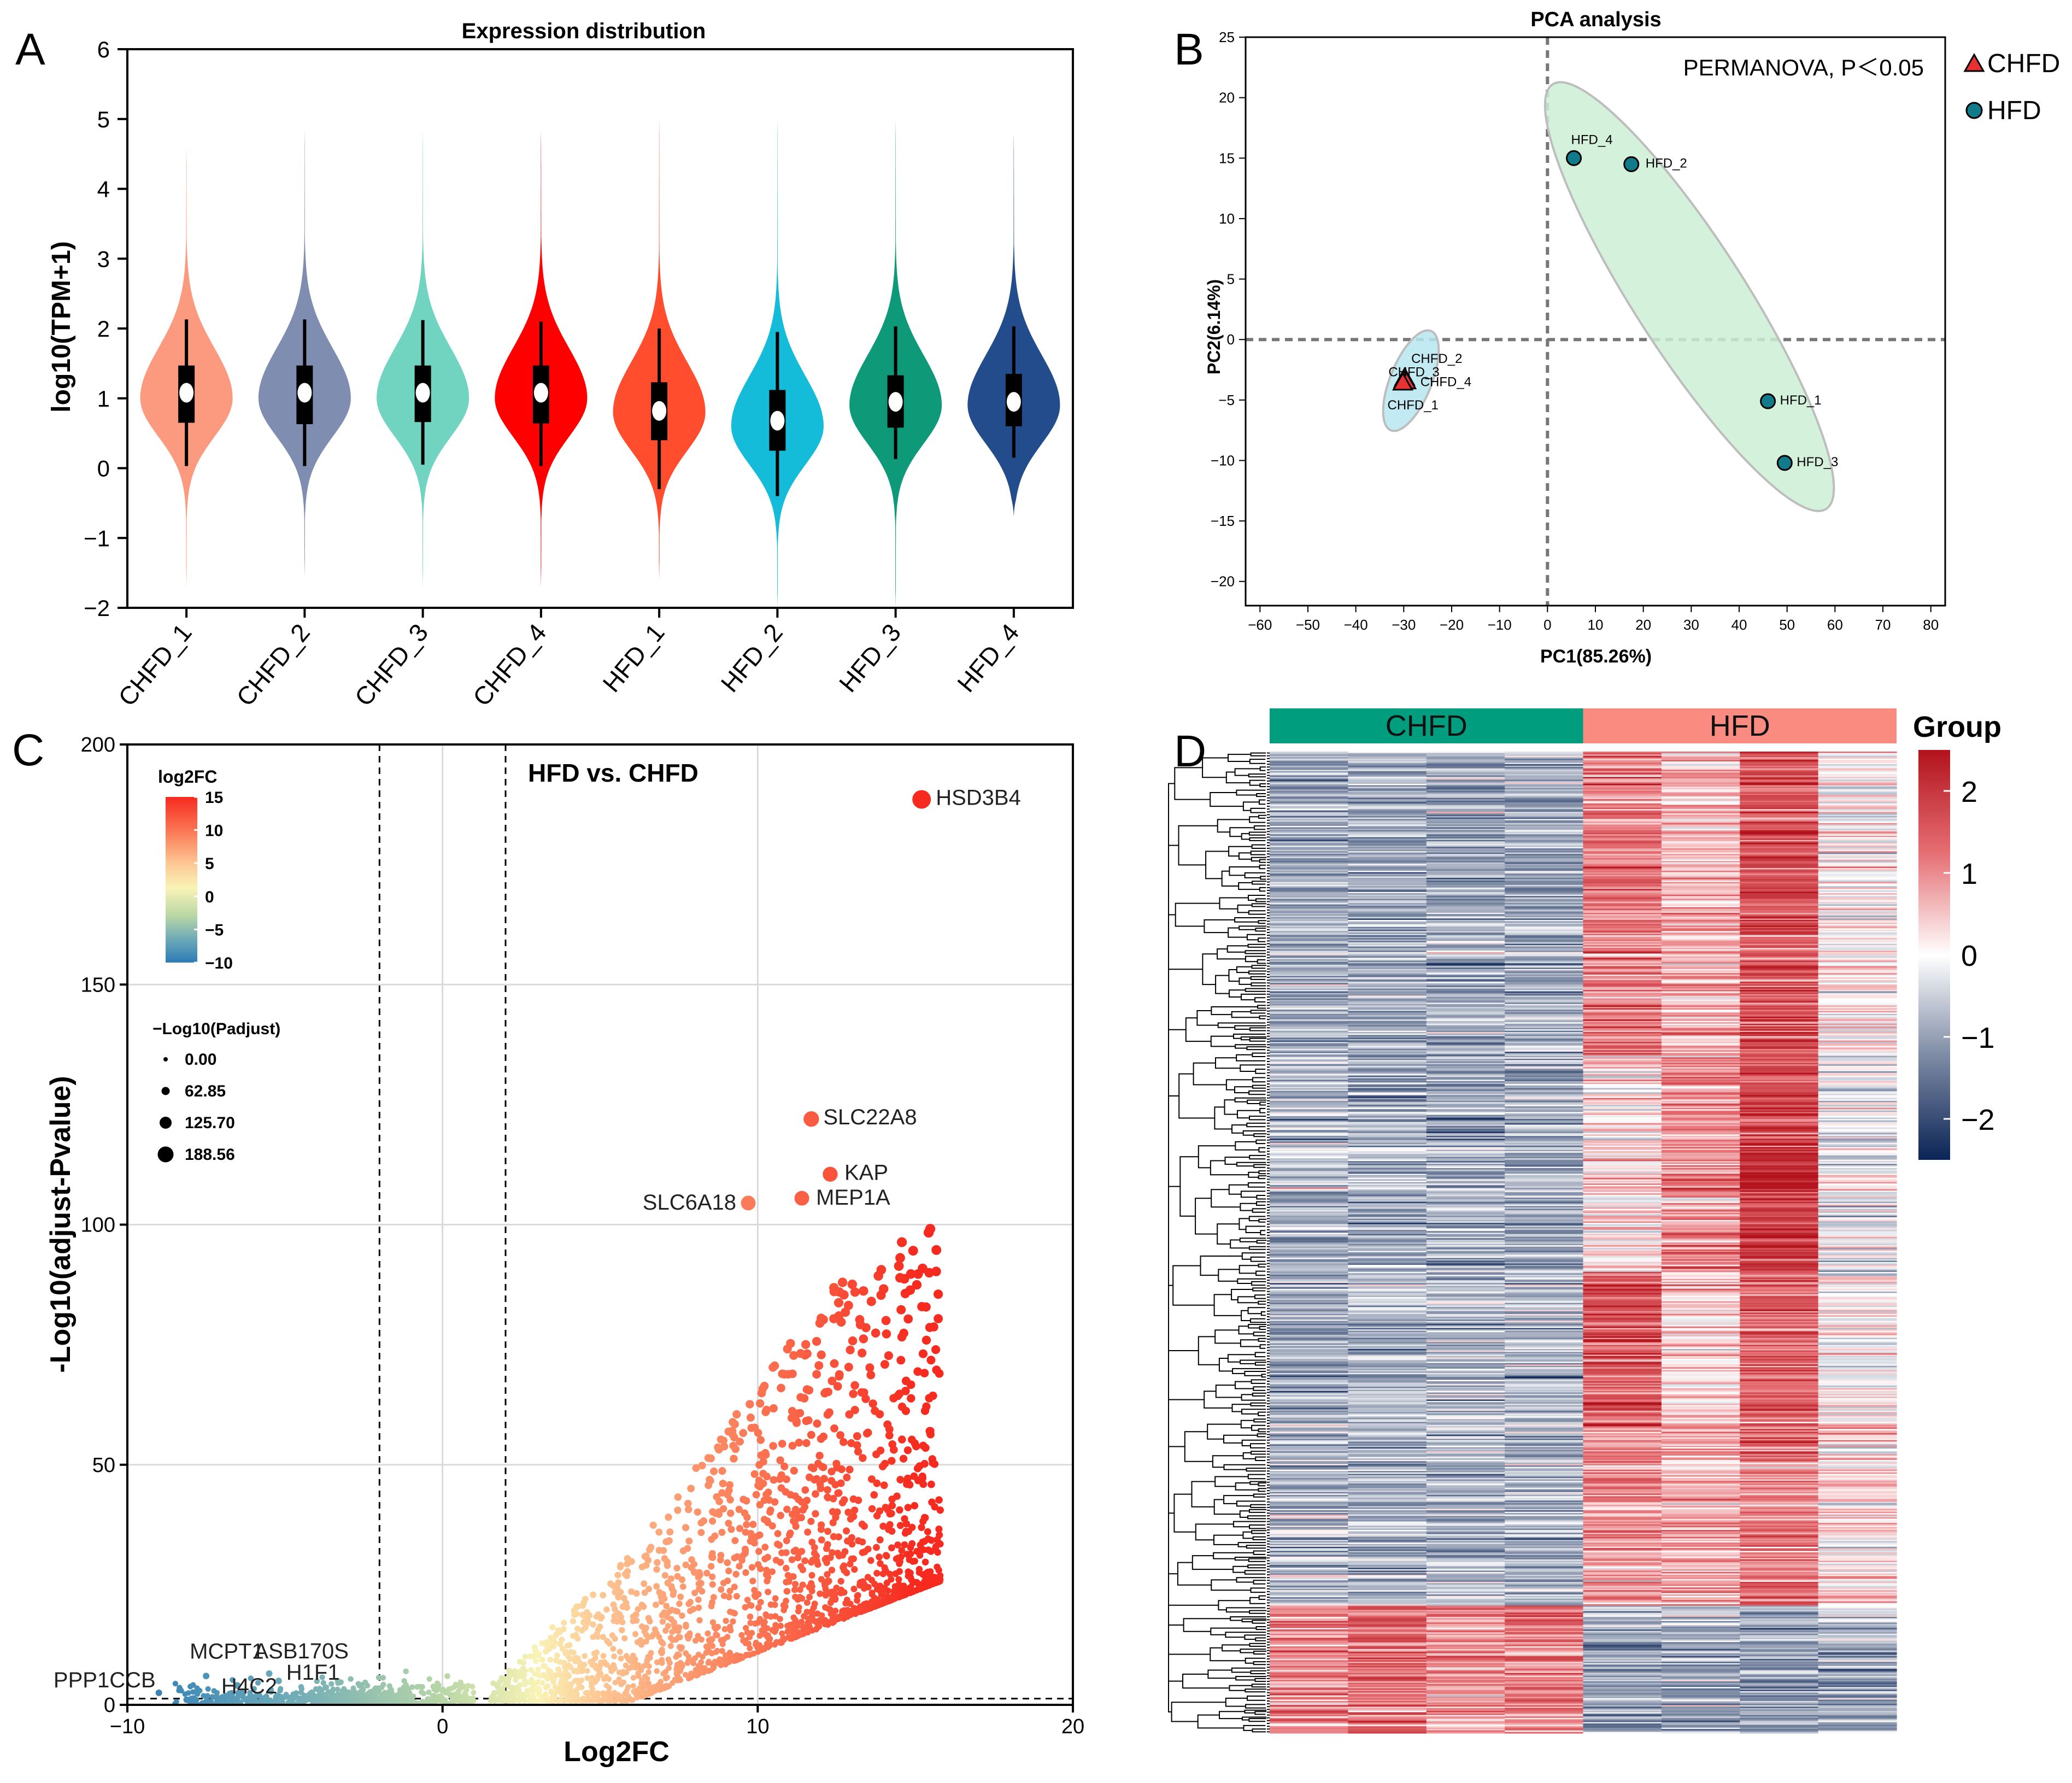  I want to click on panel-c-points, so click(558, 1464).